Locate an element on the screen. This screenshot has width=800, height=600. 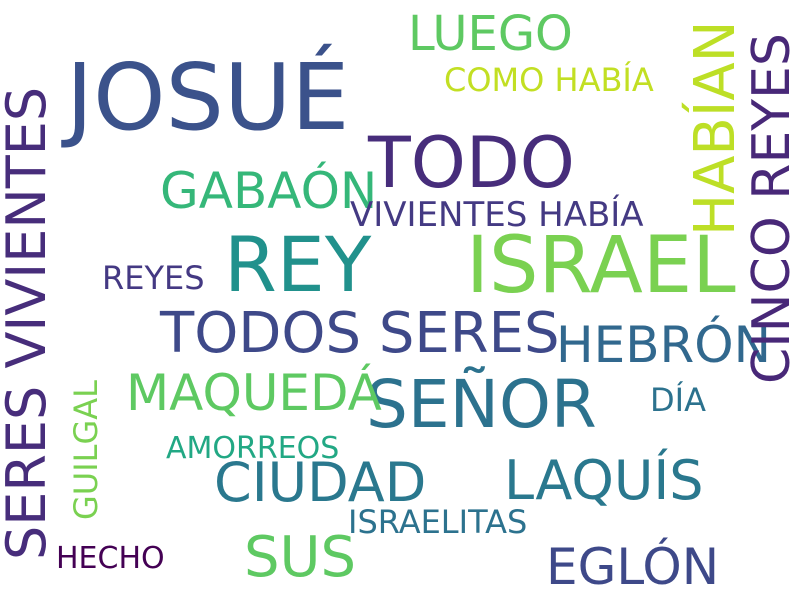
word-israelitas: ISRAELITAS is located at coordinates (438, 522).